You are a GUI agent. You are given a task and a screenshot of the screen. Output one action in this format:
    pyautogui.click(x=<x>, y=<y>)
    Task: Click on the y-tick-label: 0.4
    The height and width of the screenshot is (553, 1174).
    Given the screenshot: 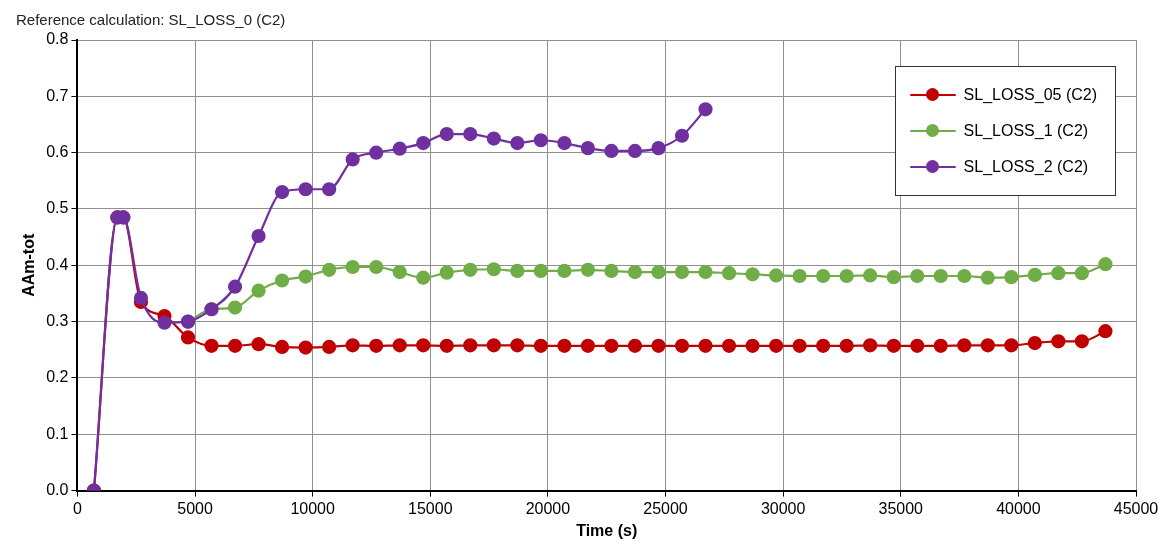 What is the action you would take?
    pyautogui.click(x=57, y=264)
    